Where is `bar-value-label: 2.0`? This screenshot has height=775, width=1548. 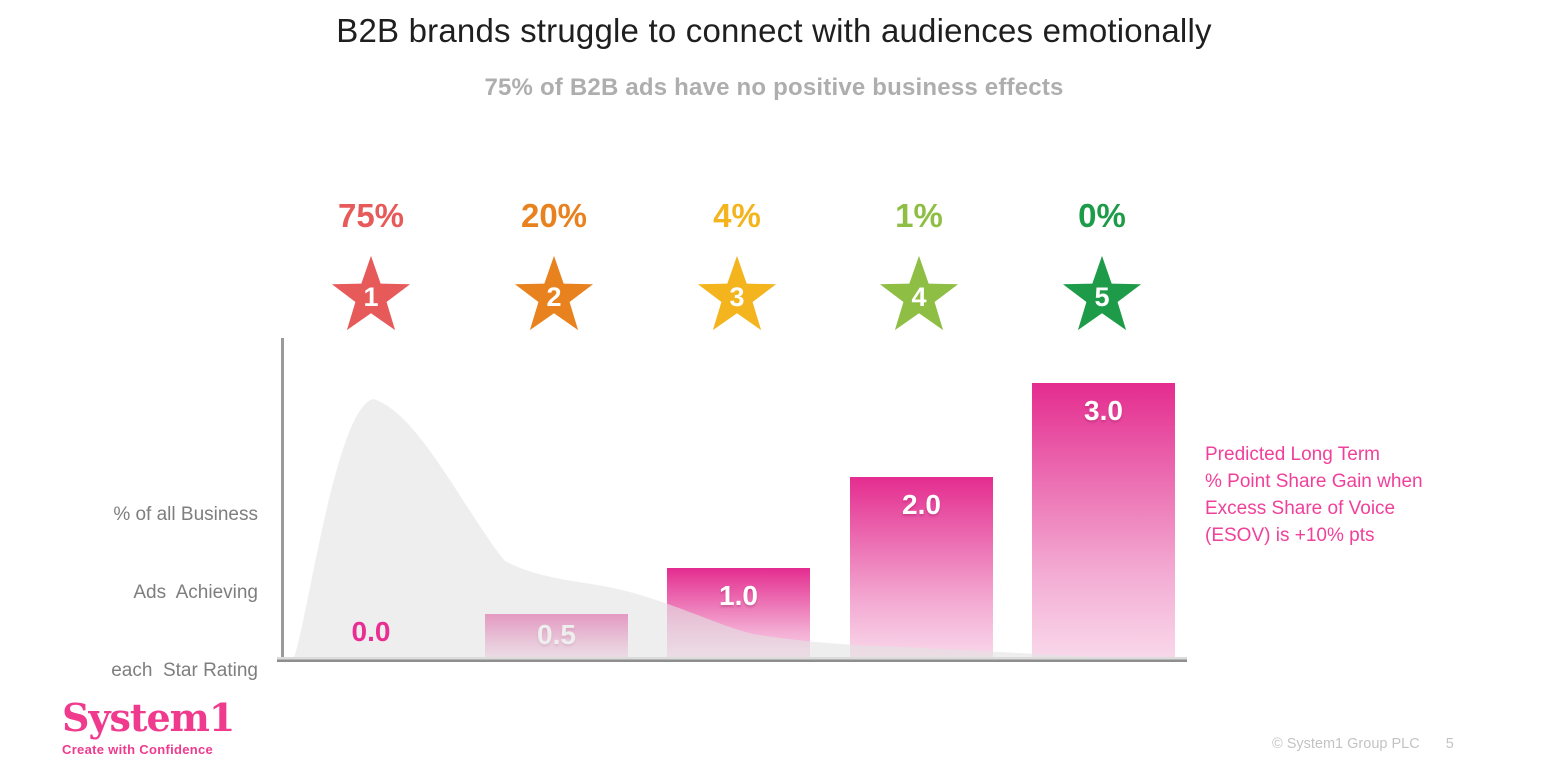
bar-value-label: 2.0 is located at coordinates (921, 504).